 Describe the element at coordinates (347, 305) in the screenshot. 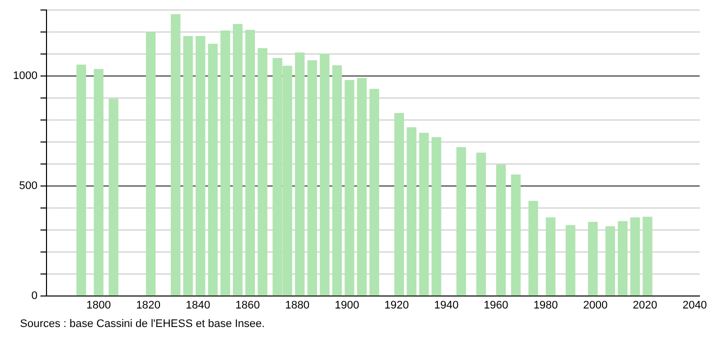

I see `x-tick-label: 1900` at that location.